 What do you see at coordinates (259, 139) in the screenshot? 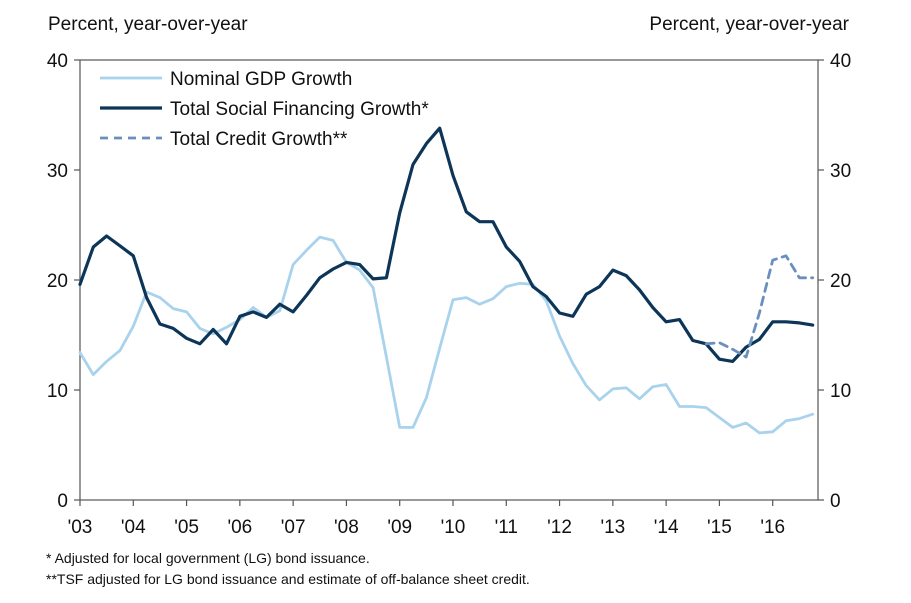
I see `legend-label-2: Total Credit Growth**` at bounding box center [259, 139].